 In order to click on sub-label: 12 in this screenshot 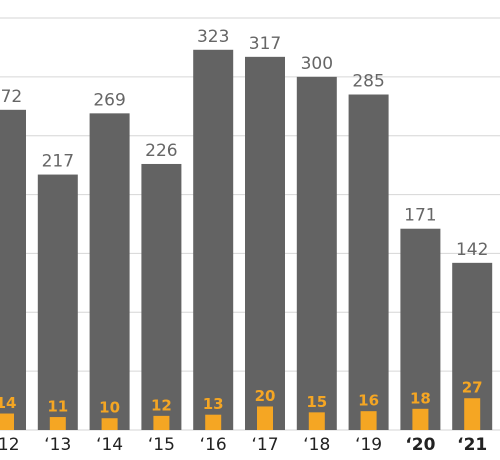, I will do `click(161, 405)`.